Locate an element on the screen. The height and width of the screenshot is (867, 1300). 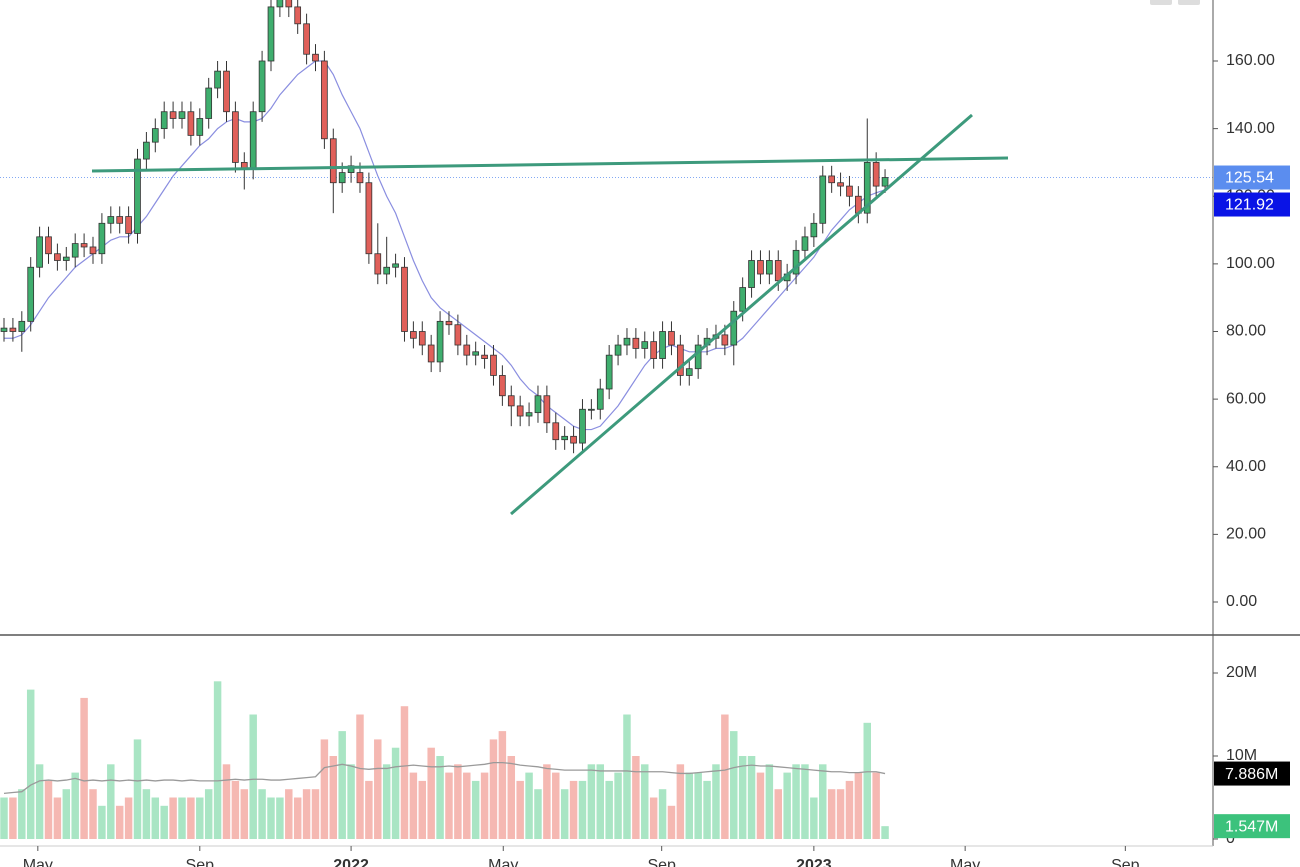
y-tick-label: 40.00 is located at coordinates (1246, 466).